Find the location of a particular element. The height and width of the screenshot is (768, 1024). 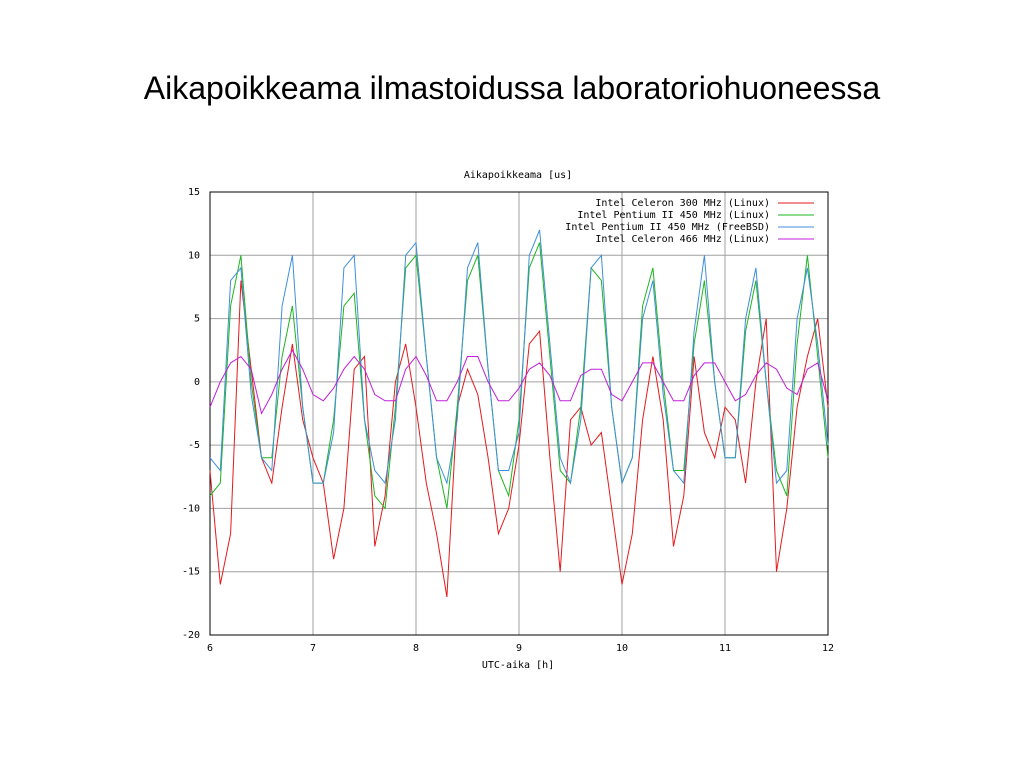

x-tick-label: 8 is located at coordinates (416, 648).